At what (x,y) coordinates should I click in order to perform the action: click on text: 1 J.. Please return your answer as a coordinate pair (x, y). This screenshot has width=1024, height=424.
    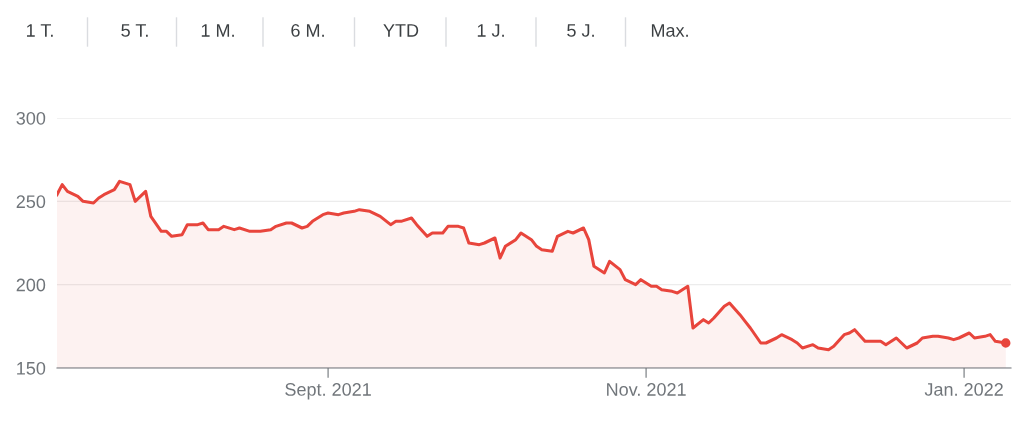
    Looking at the image, I should click on (490, 30).